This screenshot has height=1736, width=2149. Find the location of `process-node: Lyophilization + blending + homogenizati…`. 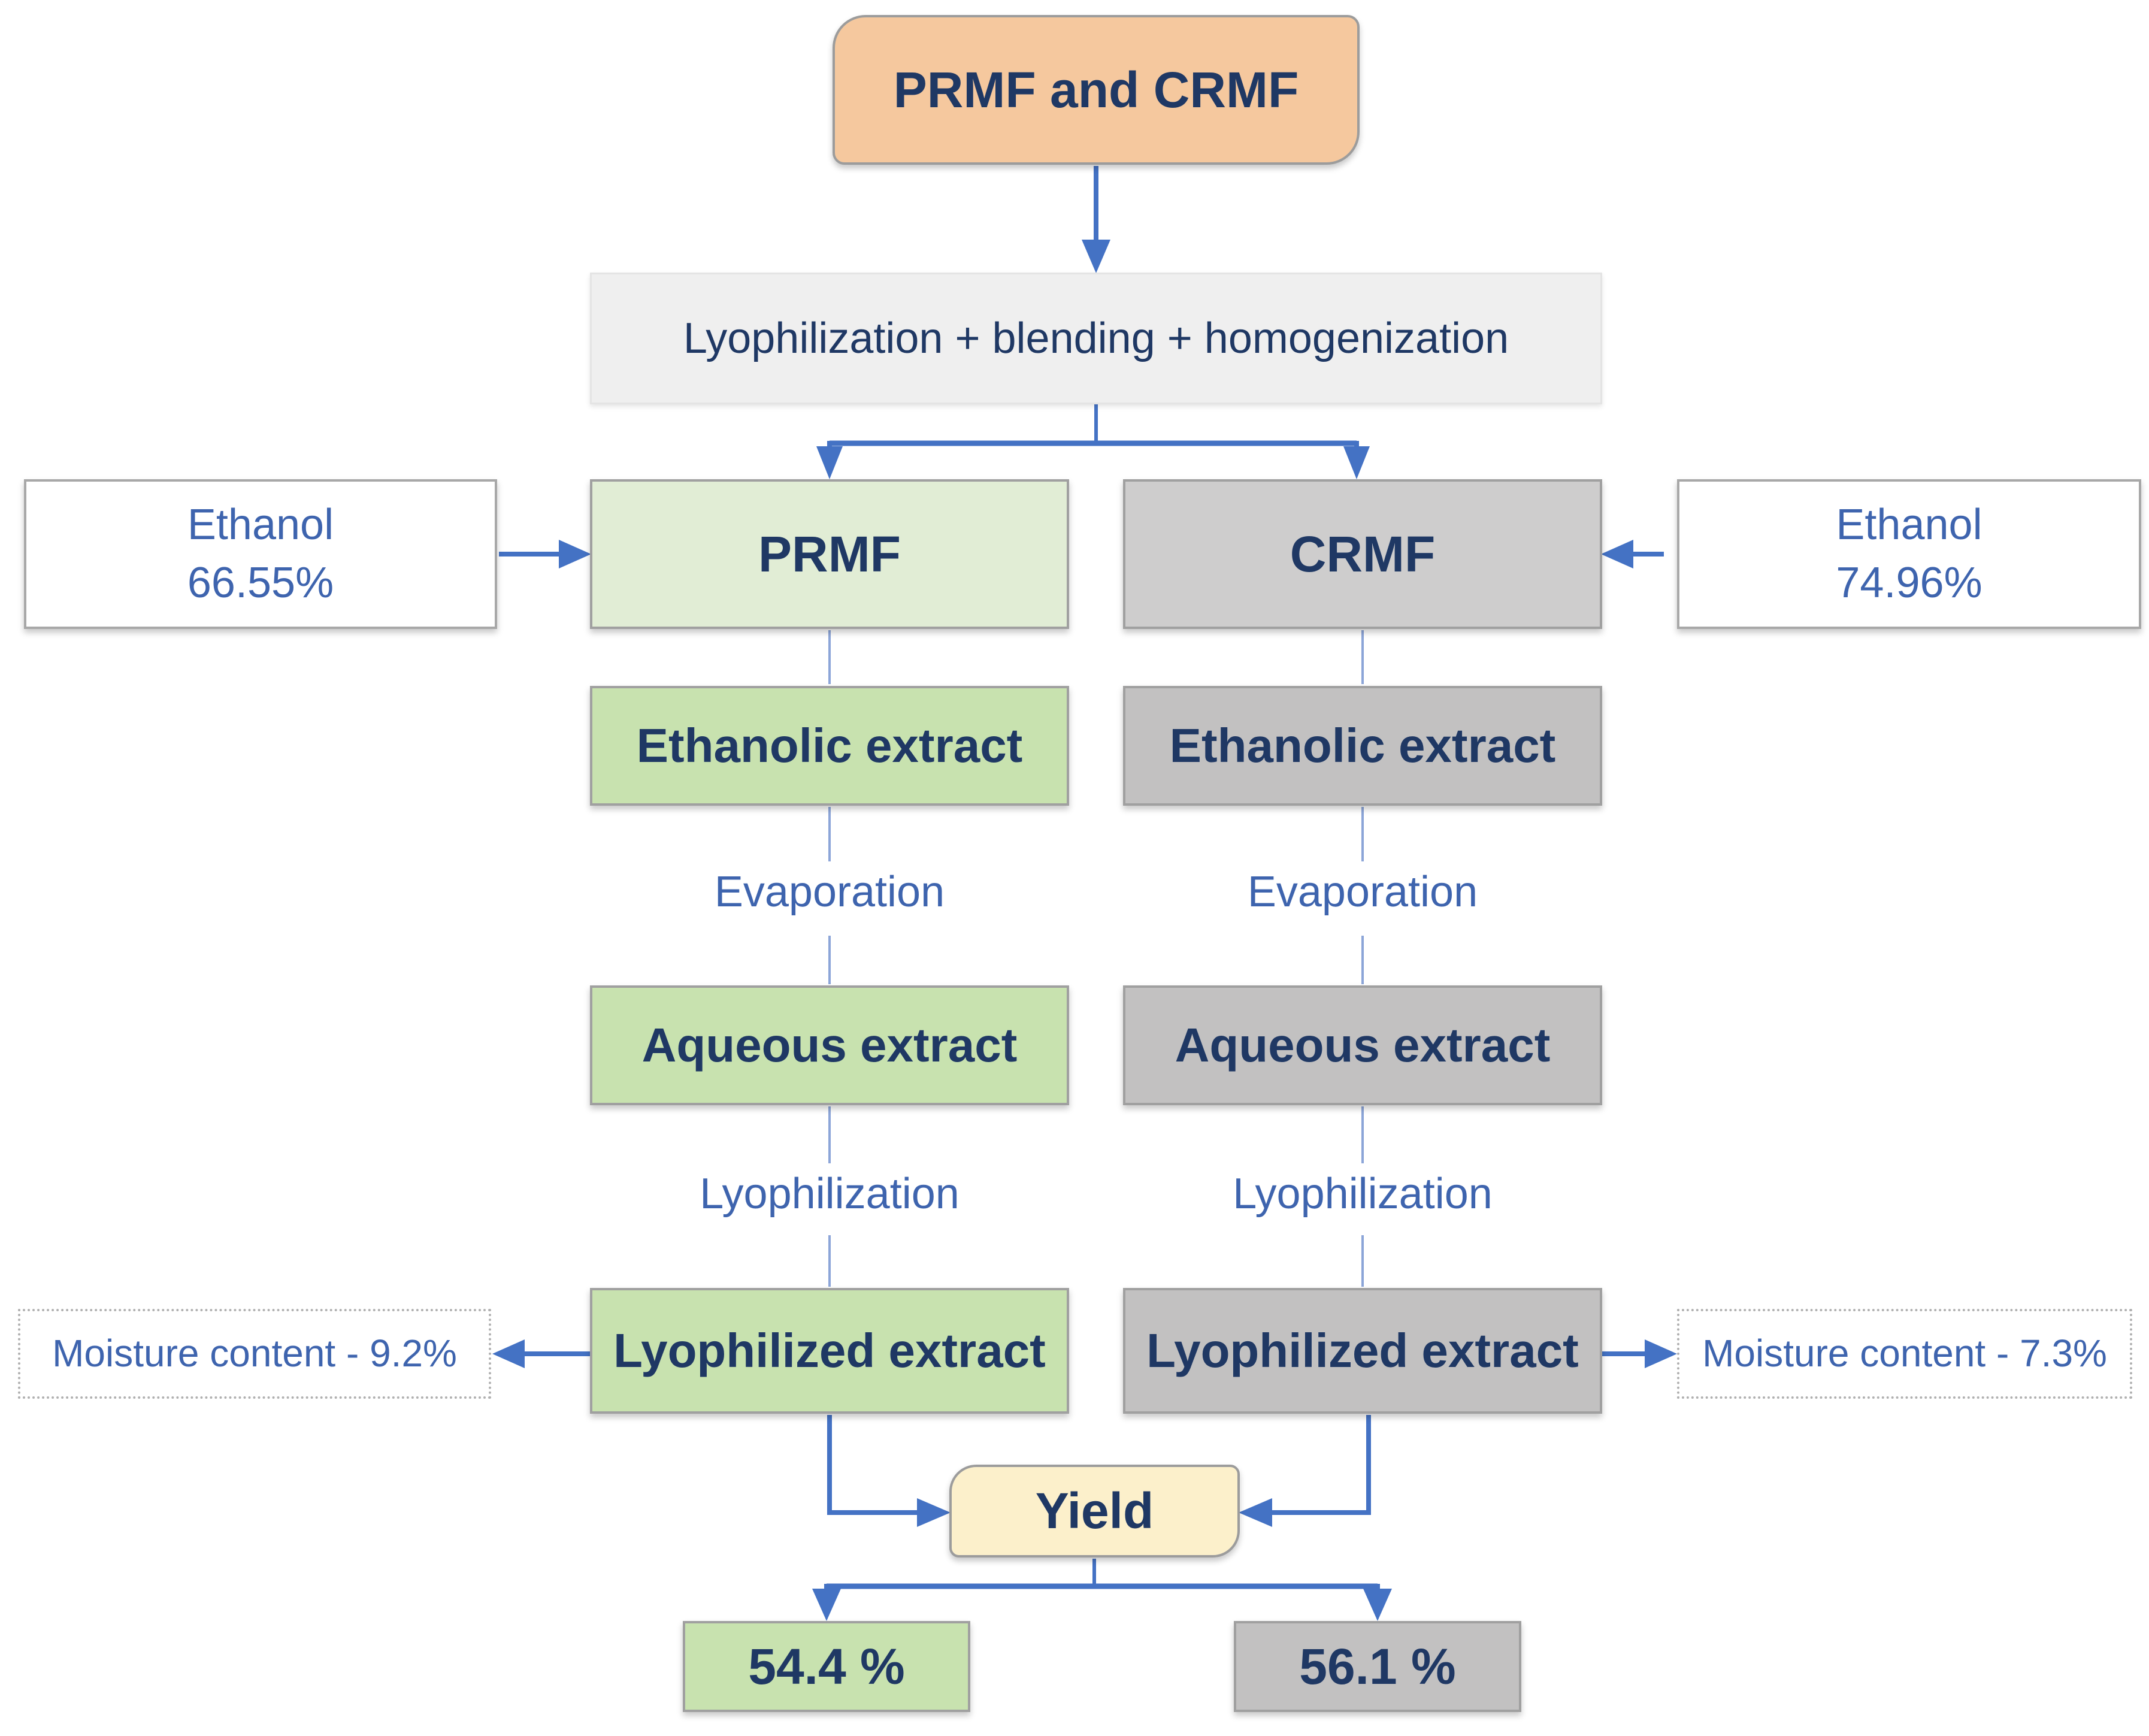

process-node: Lyophilization + blending + homogenizati… is located at coordinates (1096, 338).